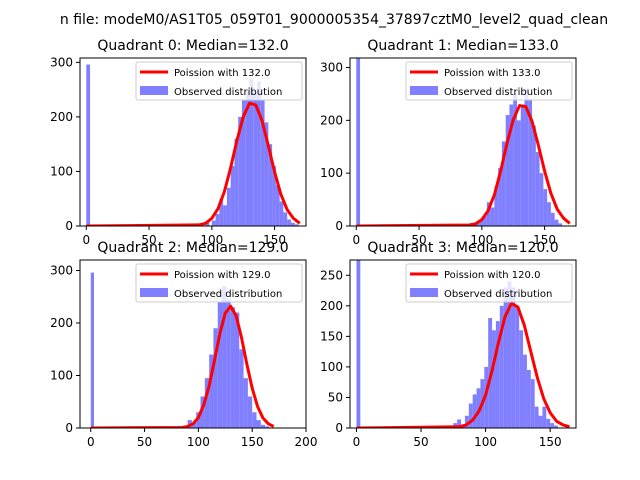  What do you see at coordinates (61, 171) in the screenshot?
I see `y-tick-label: 100` at bounding box center [61, 171].